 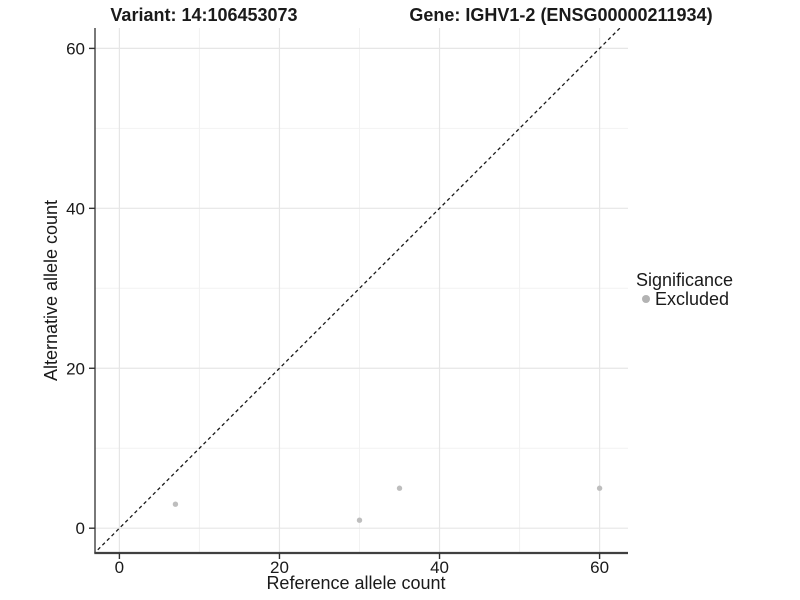 I want to click on x-tick-label-60: 60, so click(x=599, y=567).